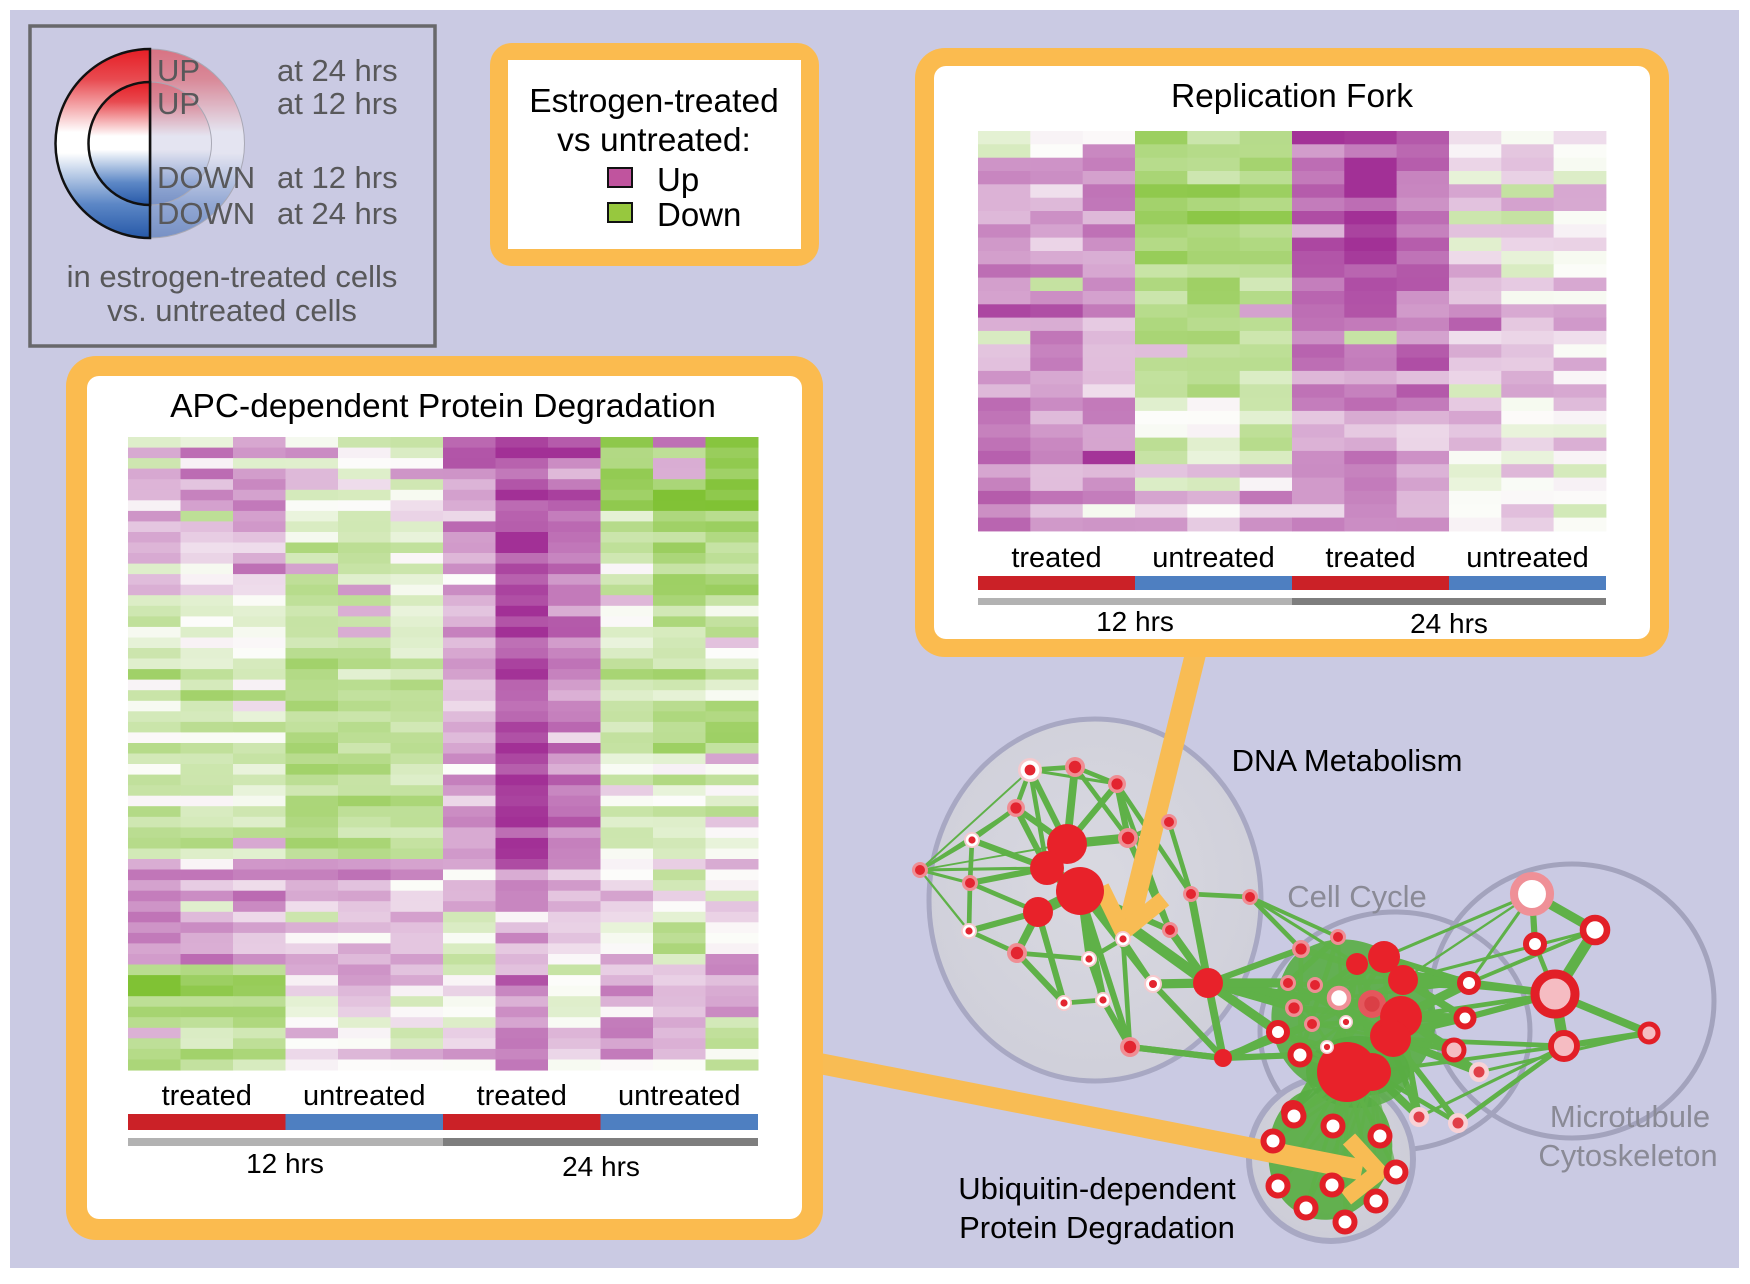 The width and height of the screenshot is (1750, 1284). I want to click on svg-text: Up, so click(678, 179).